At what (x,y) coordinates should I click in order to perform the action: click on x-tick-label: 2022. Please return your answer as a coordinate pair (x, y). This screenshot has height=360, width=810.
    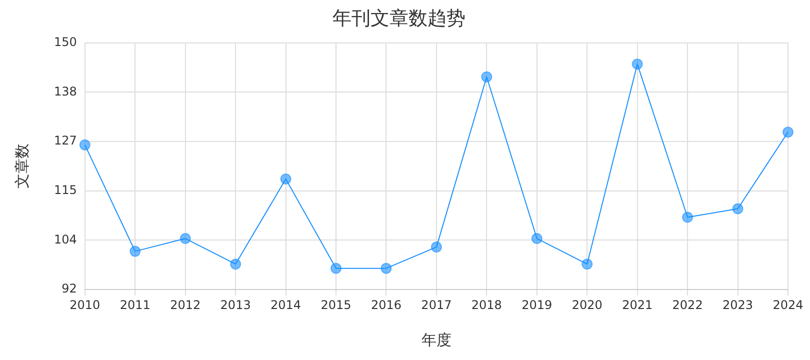
    Looking at the image, I should click on (687, 305).